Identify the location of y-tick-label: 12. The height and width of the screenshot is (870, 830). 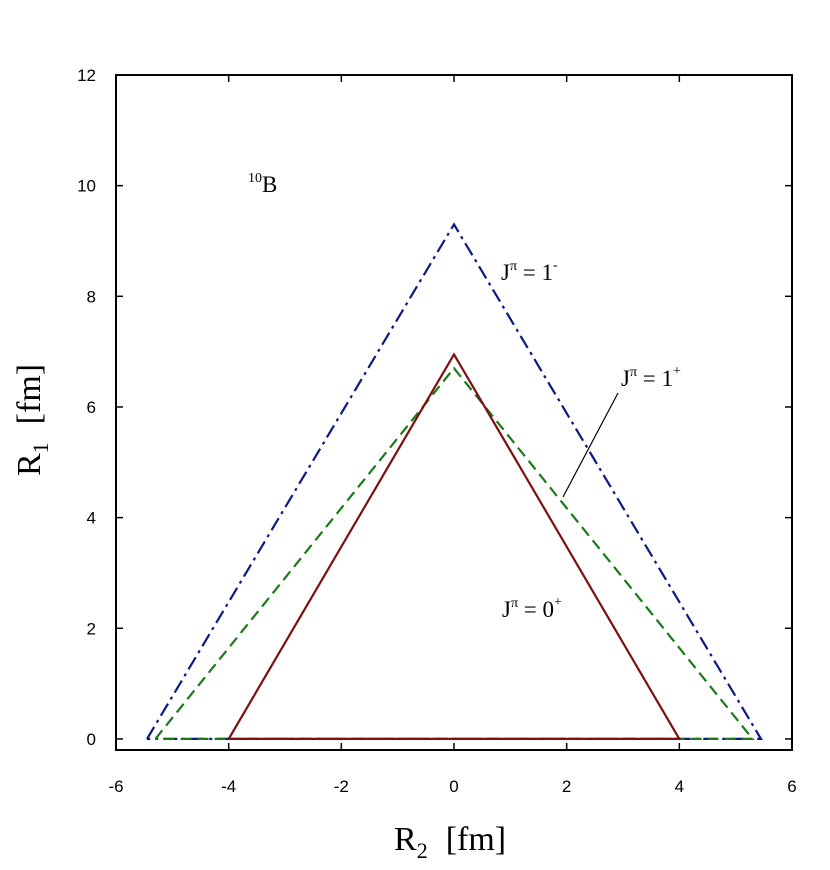
(86, 75).